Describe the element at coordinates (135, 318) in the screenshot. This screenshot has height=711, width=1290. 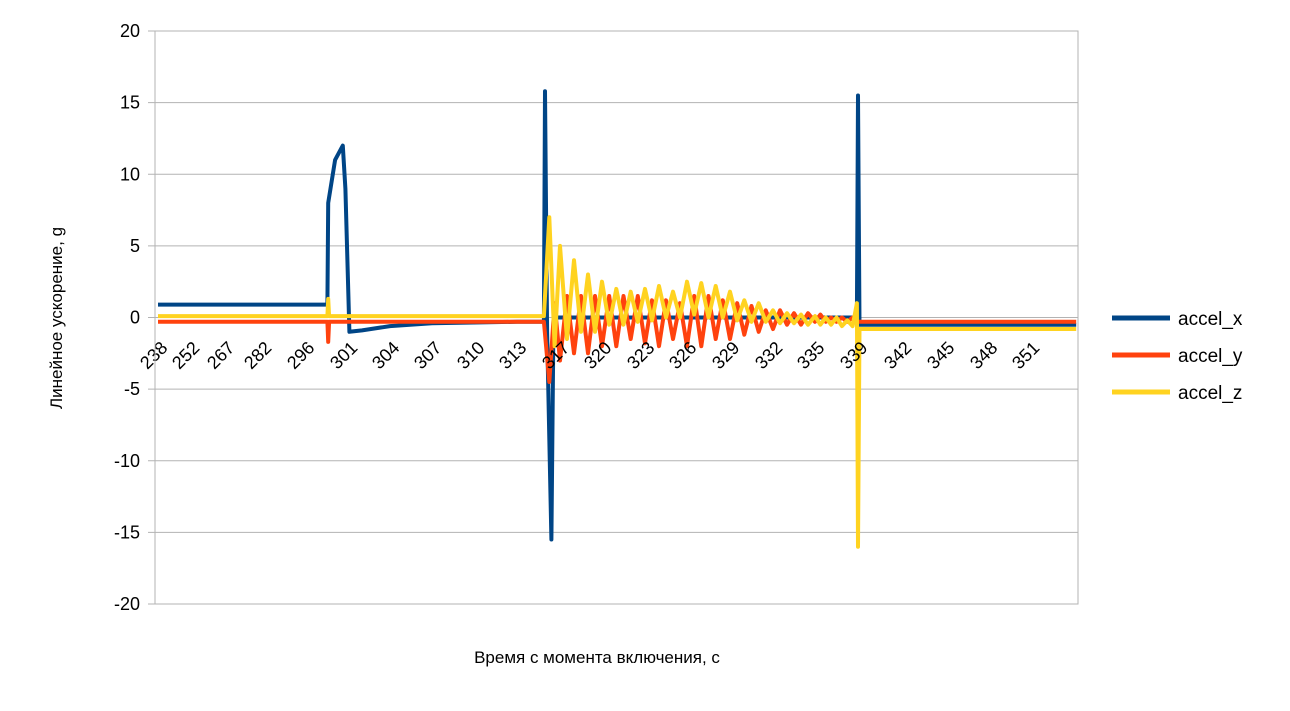
I see `y-tick-label: 0` at that location.